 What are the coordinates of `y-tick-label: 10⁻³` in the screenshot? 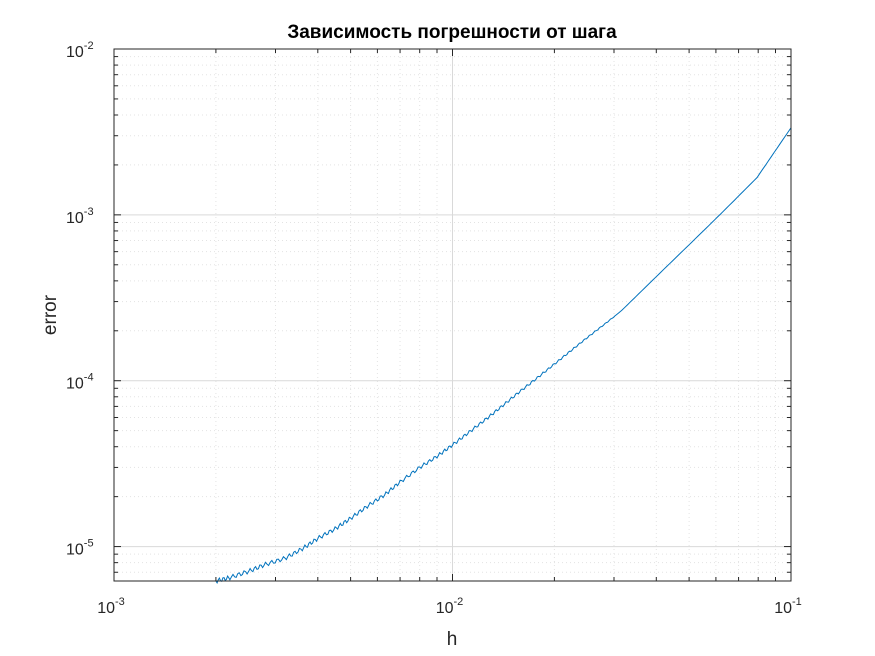 It's located at (80, 216).